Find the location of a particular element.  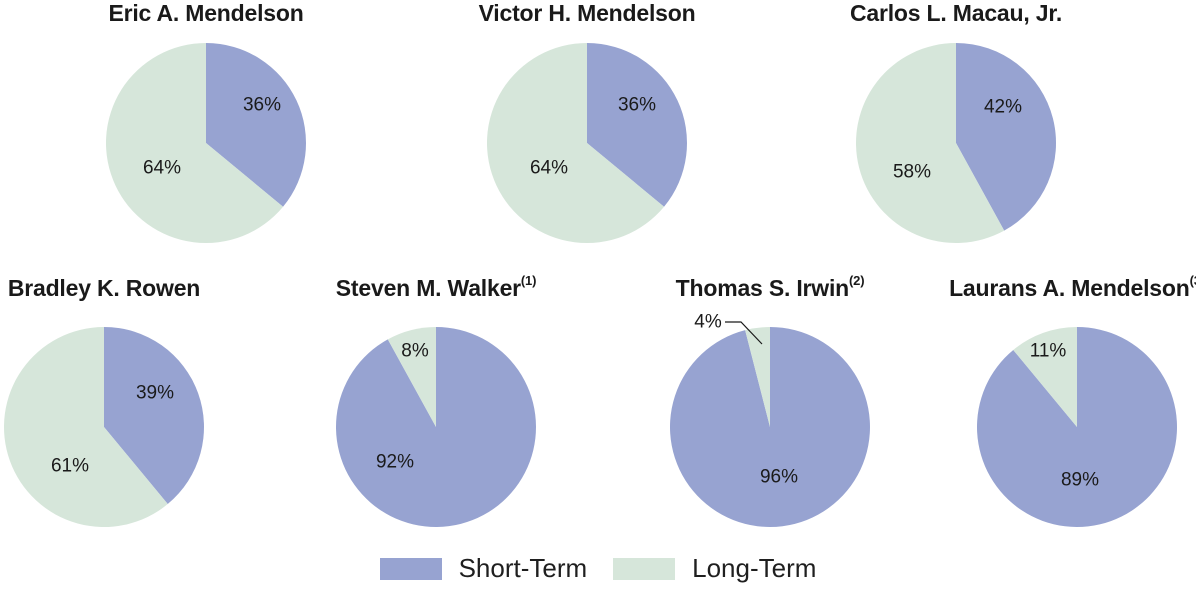

pie-0-slice-short-term is located at coordinates (256, 125).